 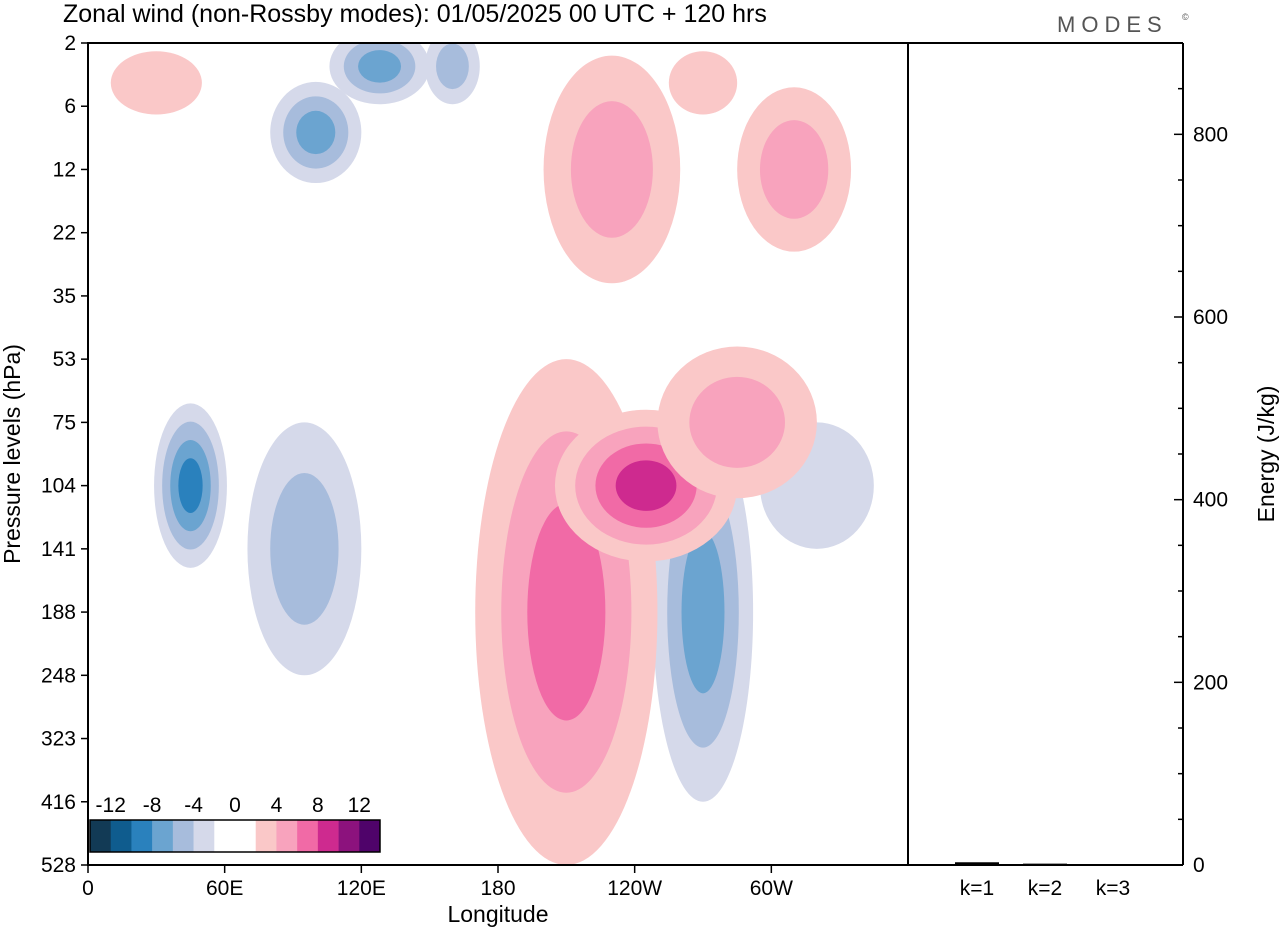 What do you see at coordinates (1112, 24) in the screenshot?
I see `brand-text: MODES` at bounding box center [1112, 24].